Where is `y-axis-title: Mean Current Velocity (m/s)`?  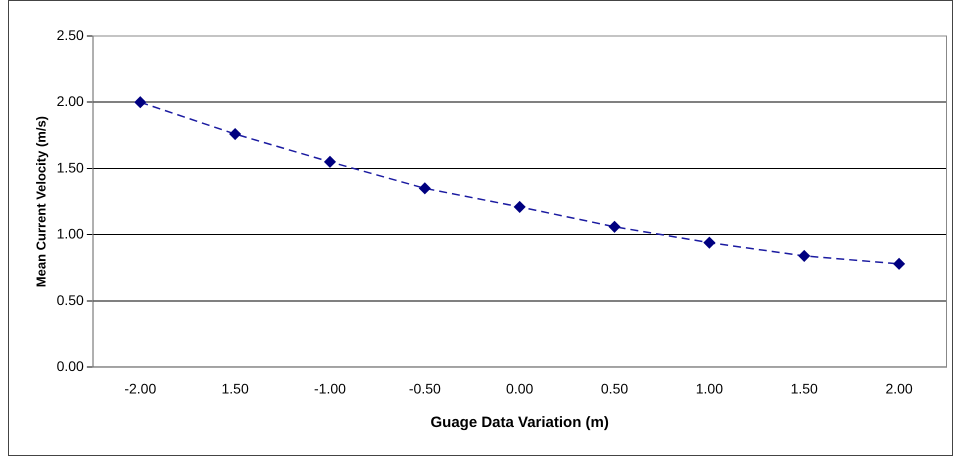
y-axis-title: Mean Current Velocity (m/s) is located at coordinates (40, 202).